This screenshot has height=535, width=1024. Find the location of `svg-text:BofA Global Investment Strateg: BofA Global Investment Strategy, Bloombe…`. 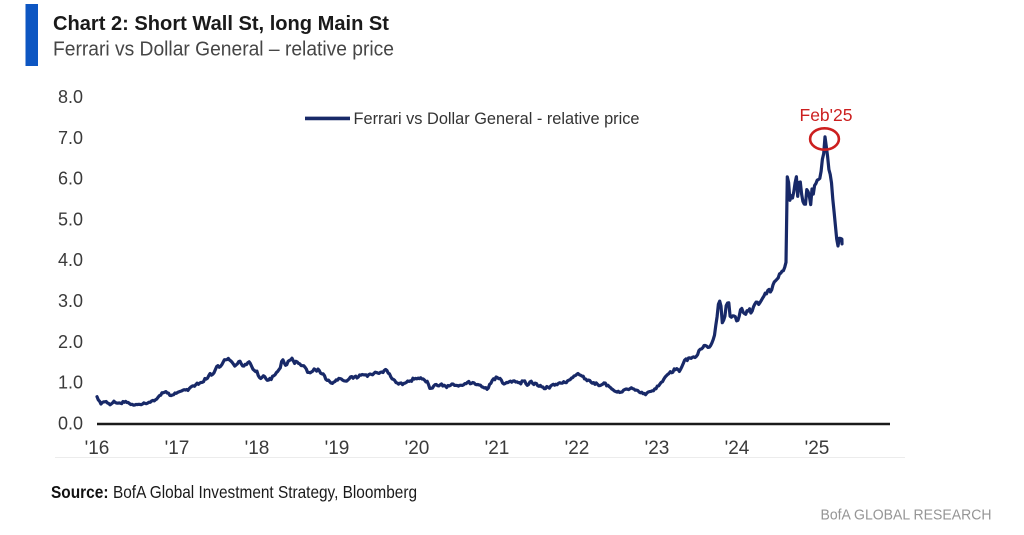

svg-text:BofA Global Investment Strateg: BofA Global Investment Strategy, Bloombe… is located at coordinates (265, 492).